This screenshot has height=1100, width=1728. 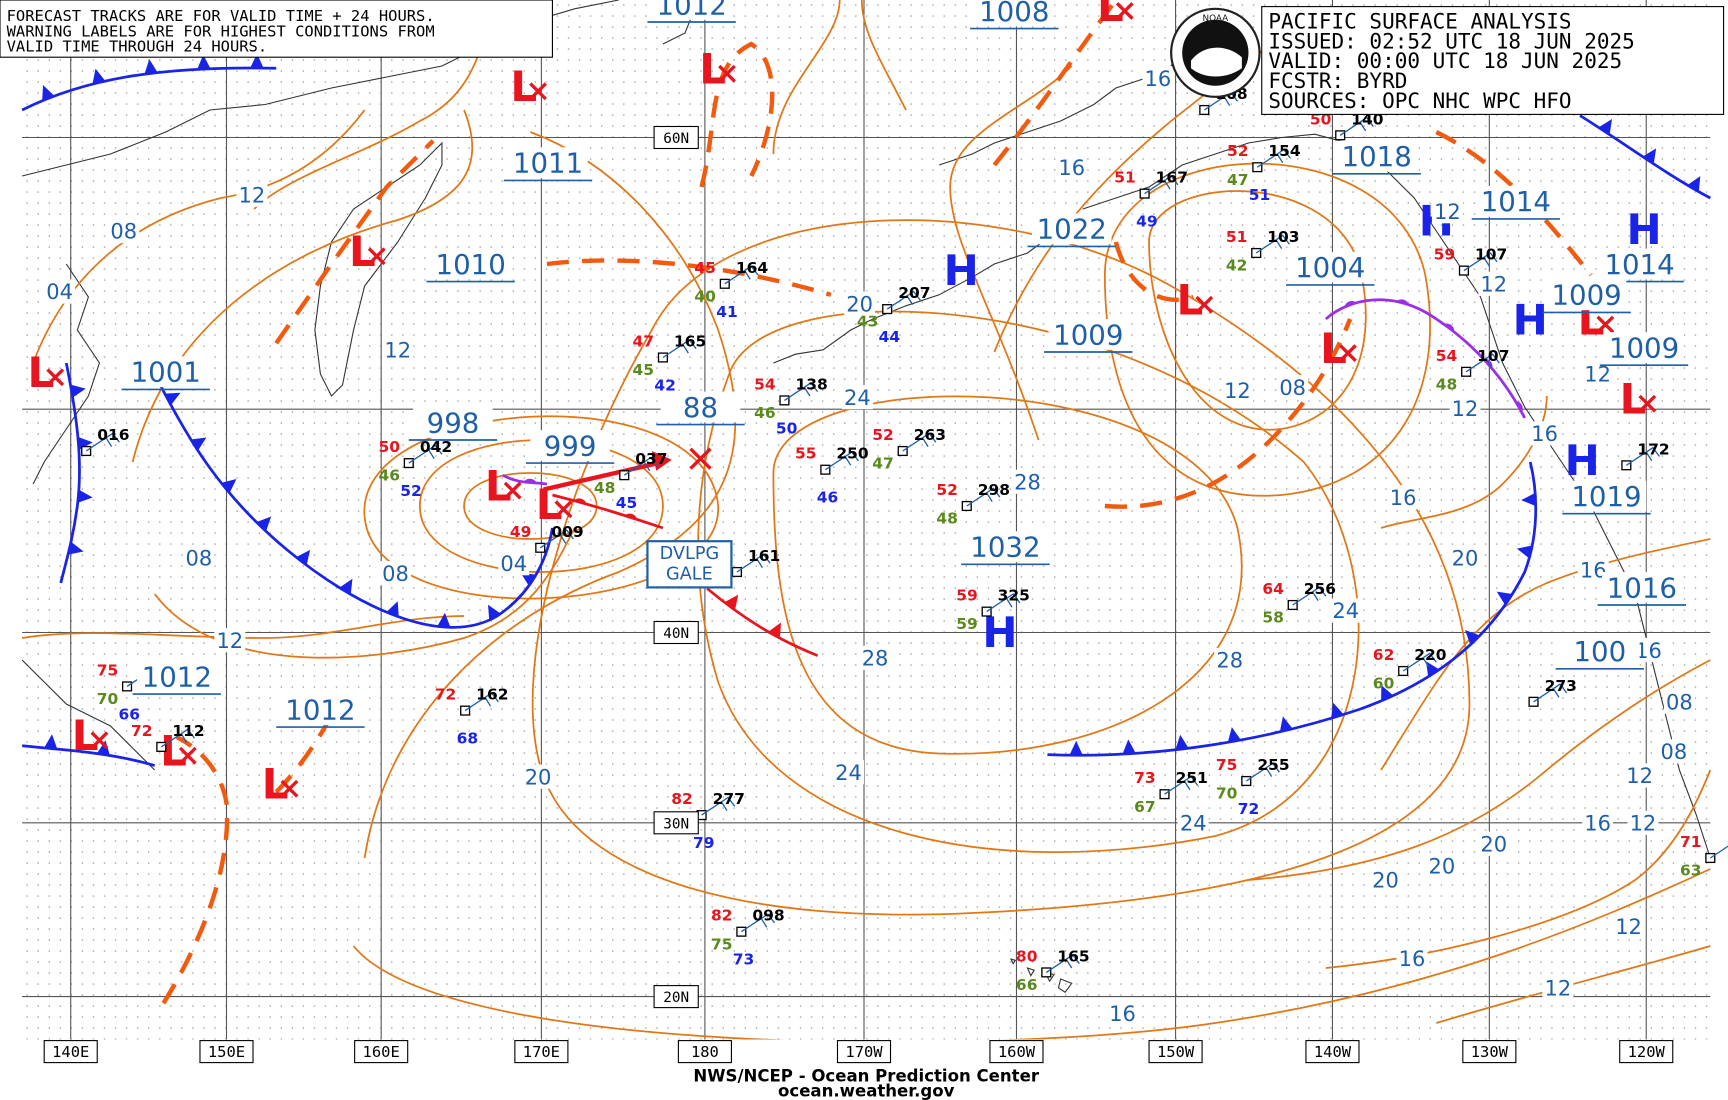 What do you see at coordinates (1330, 268) in the screenshot?
I see `pressure-label: 1004` at bounding box center [1330, 268].